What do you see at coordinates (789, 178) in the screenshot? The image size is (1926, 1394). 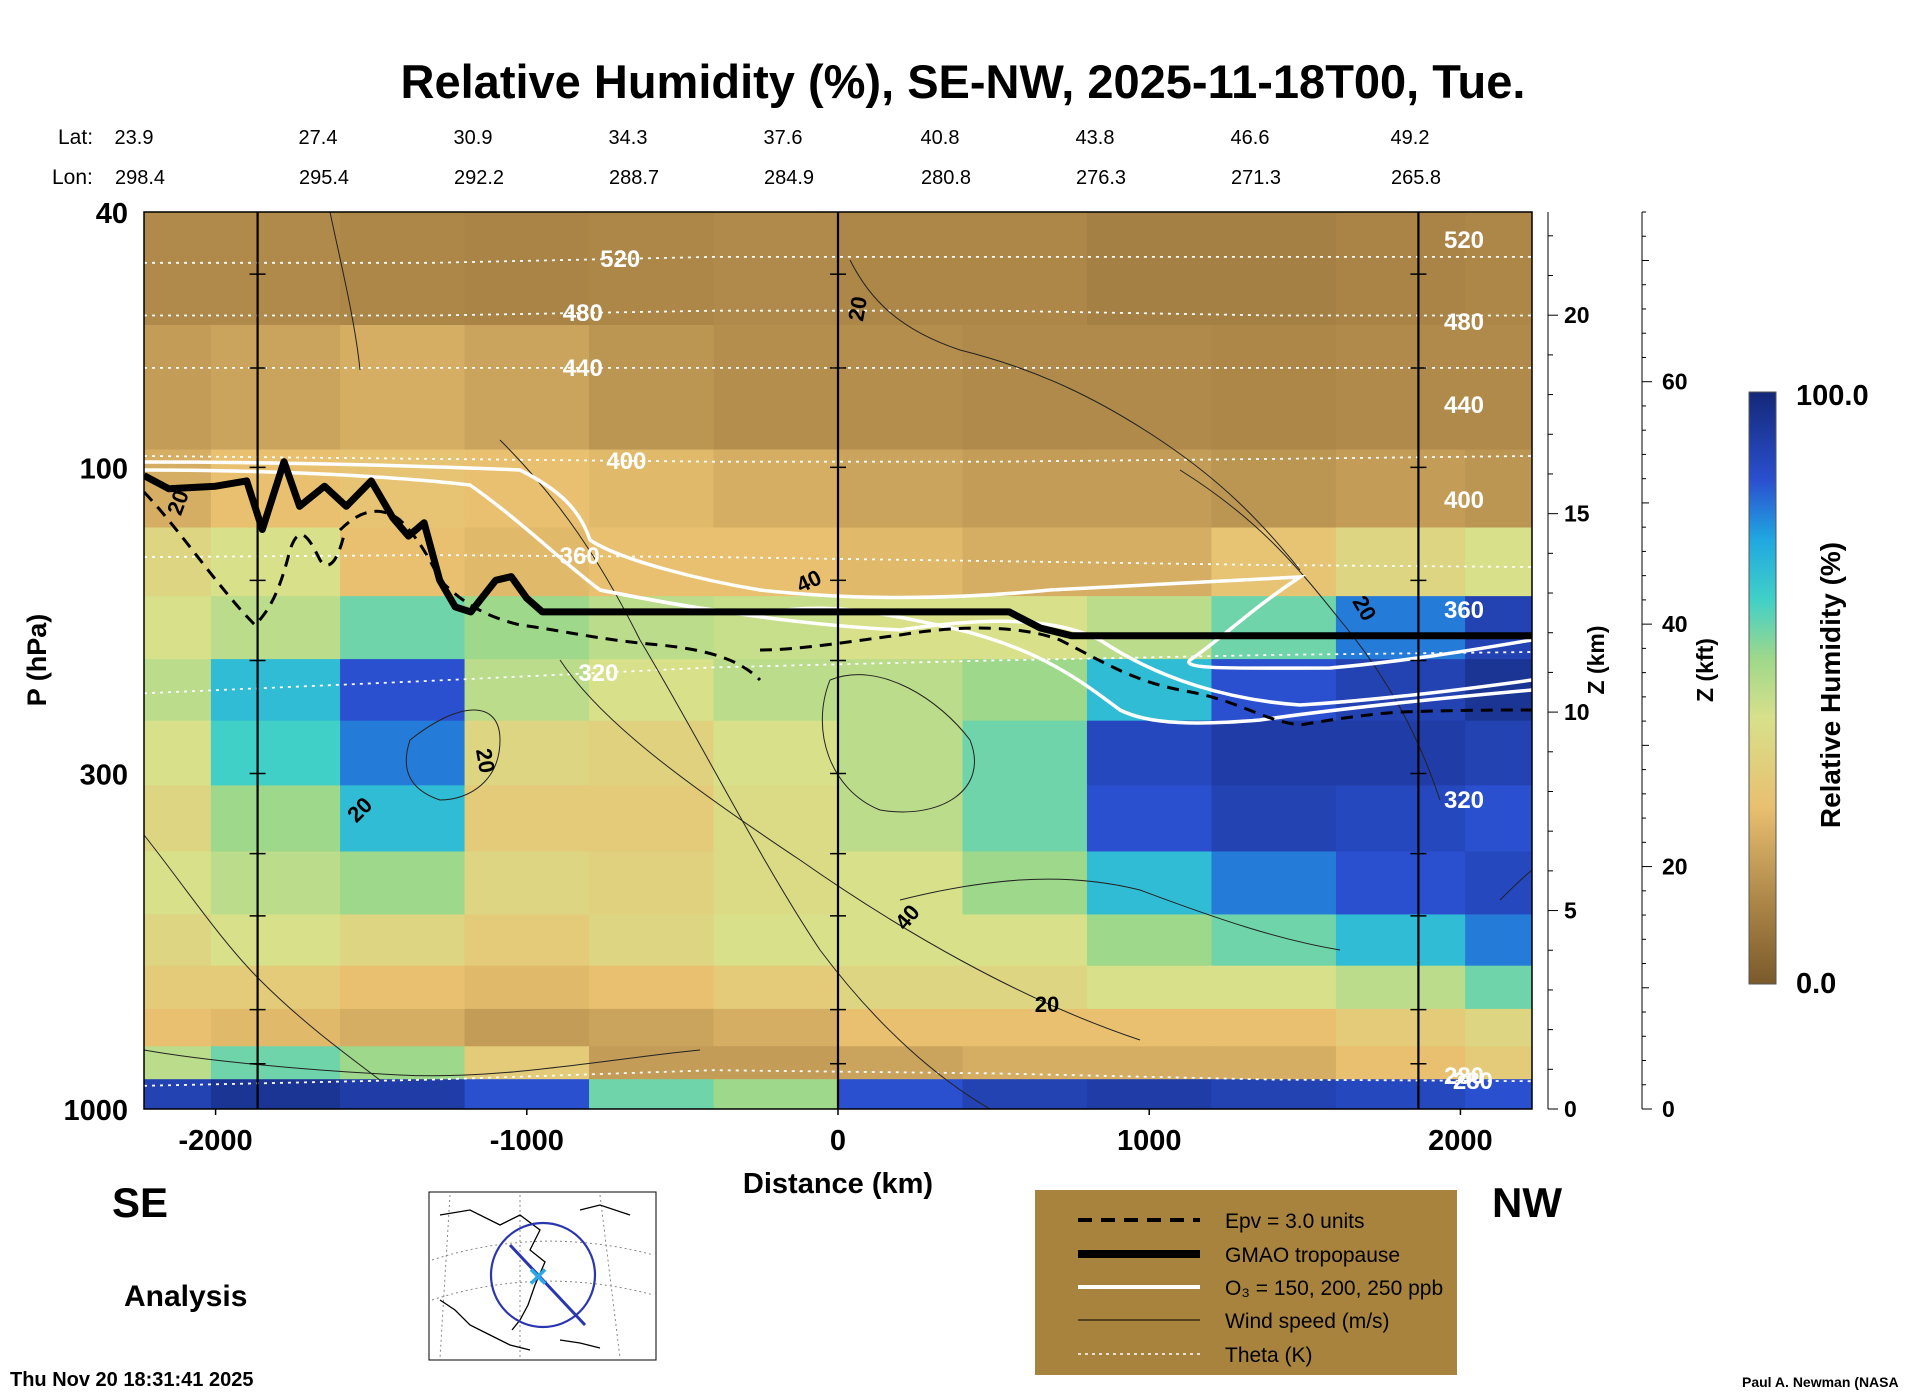 I see `lon-value: 284.9` at bounding box center [789, 178].